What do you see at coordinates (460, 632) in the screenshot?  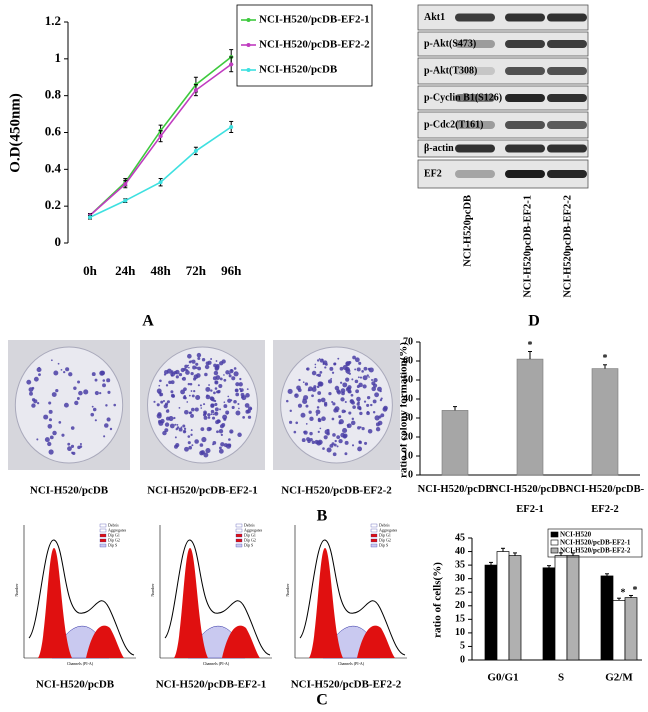 I see `y-tick-label: 10` at bounding box center [460, 632].